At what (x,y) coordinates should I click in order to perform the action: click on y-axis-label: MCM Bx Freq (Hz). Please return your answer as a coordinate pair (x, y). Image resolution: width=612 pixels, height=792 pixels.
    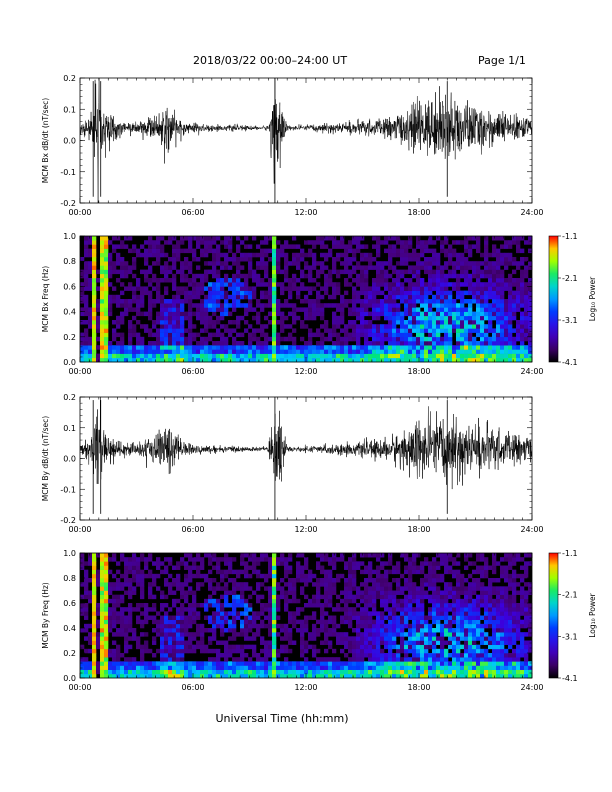
    Looking at the image, I should click on (45, 299).